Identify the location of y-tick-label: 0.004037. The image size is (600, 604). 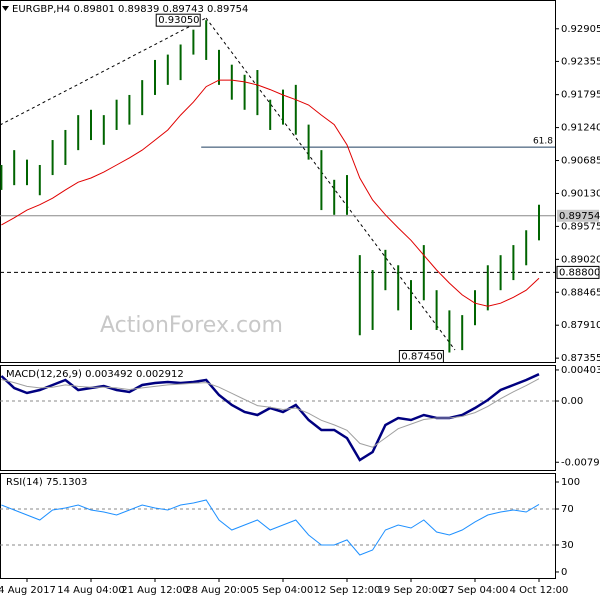
(580, 370).